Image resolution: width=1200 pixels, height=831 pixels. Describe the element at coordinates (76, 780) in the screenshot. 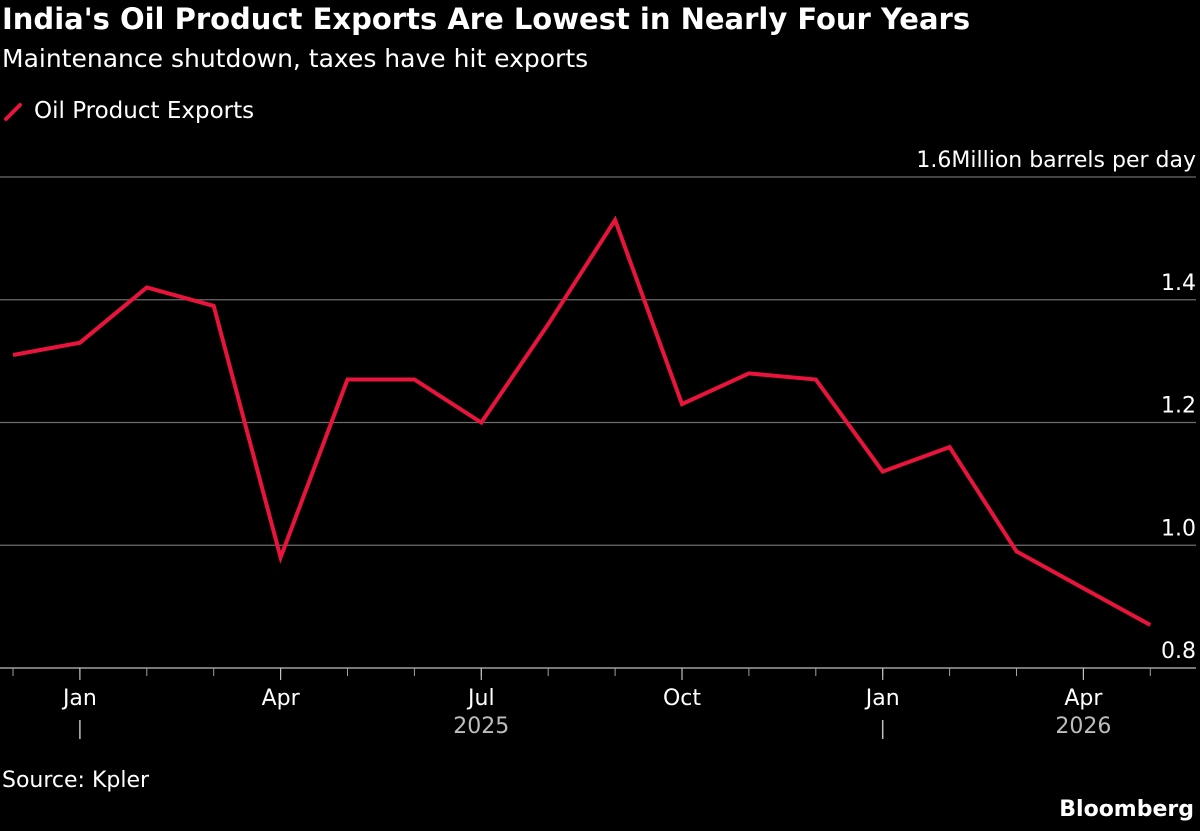

I see `source-note: Source: Kpler` at that location.